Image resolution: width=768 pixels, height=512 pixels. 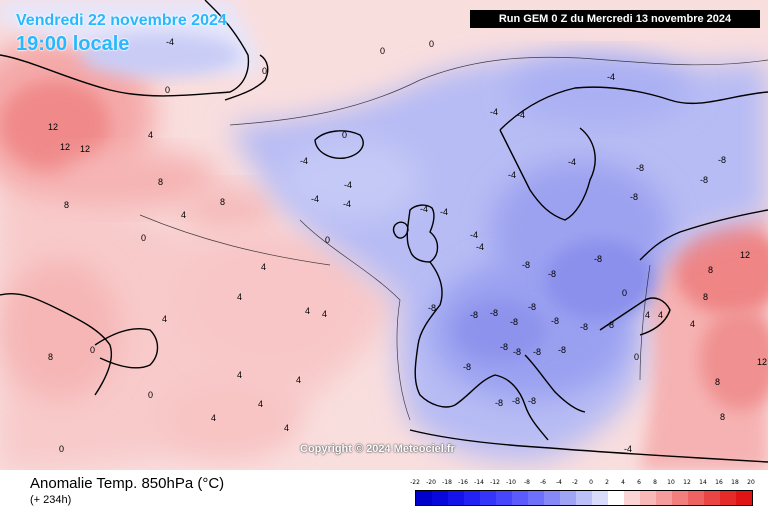 I want to click on legend-label: 14, so click(x=703, y=482).